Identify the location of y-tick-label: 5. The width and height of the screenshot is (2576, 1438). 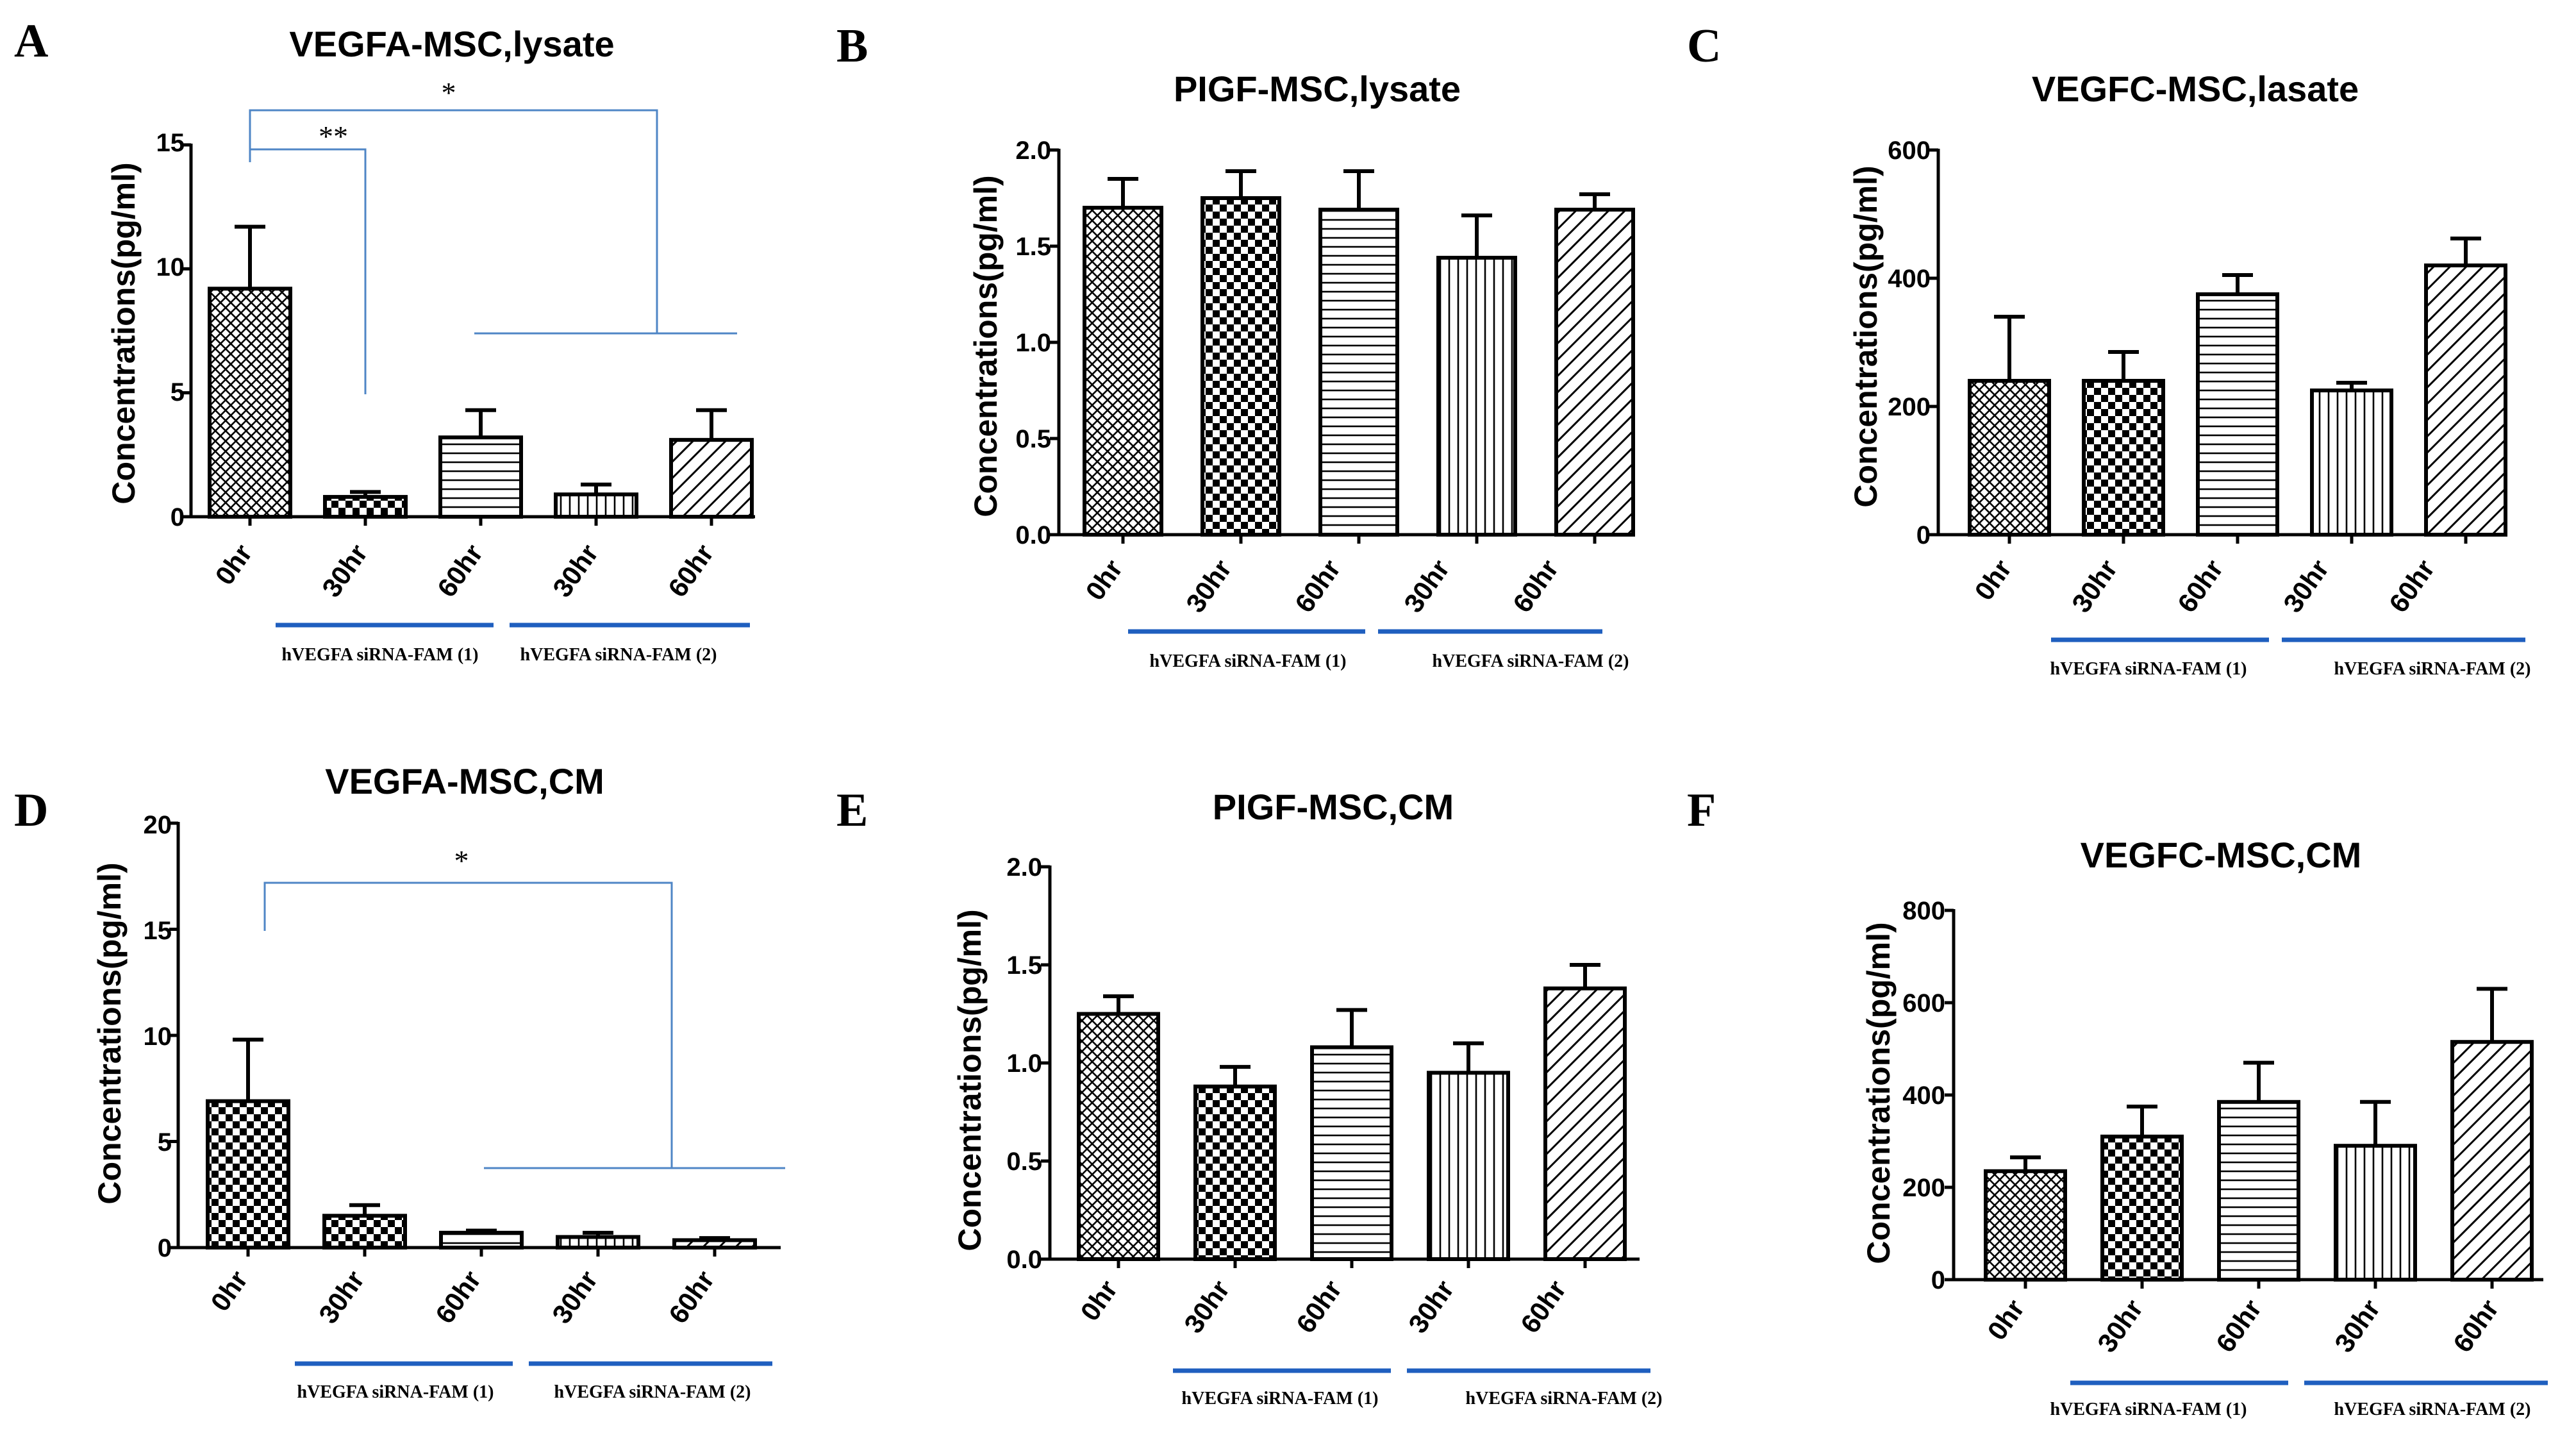
(165, 1142).